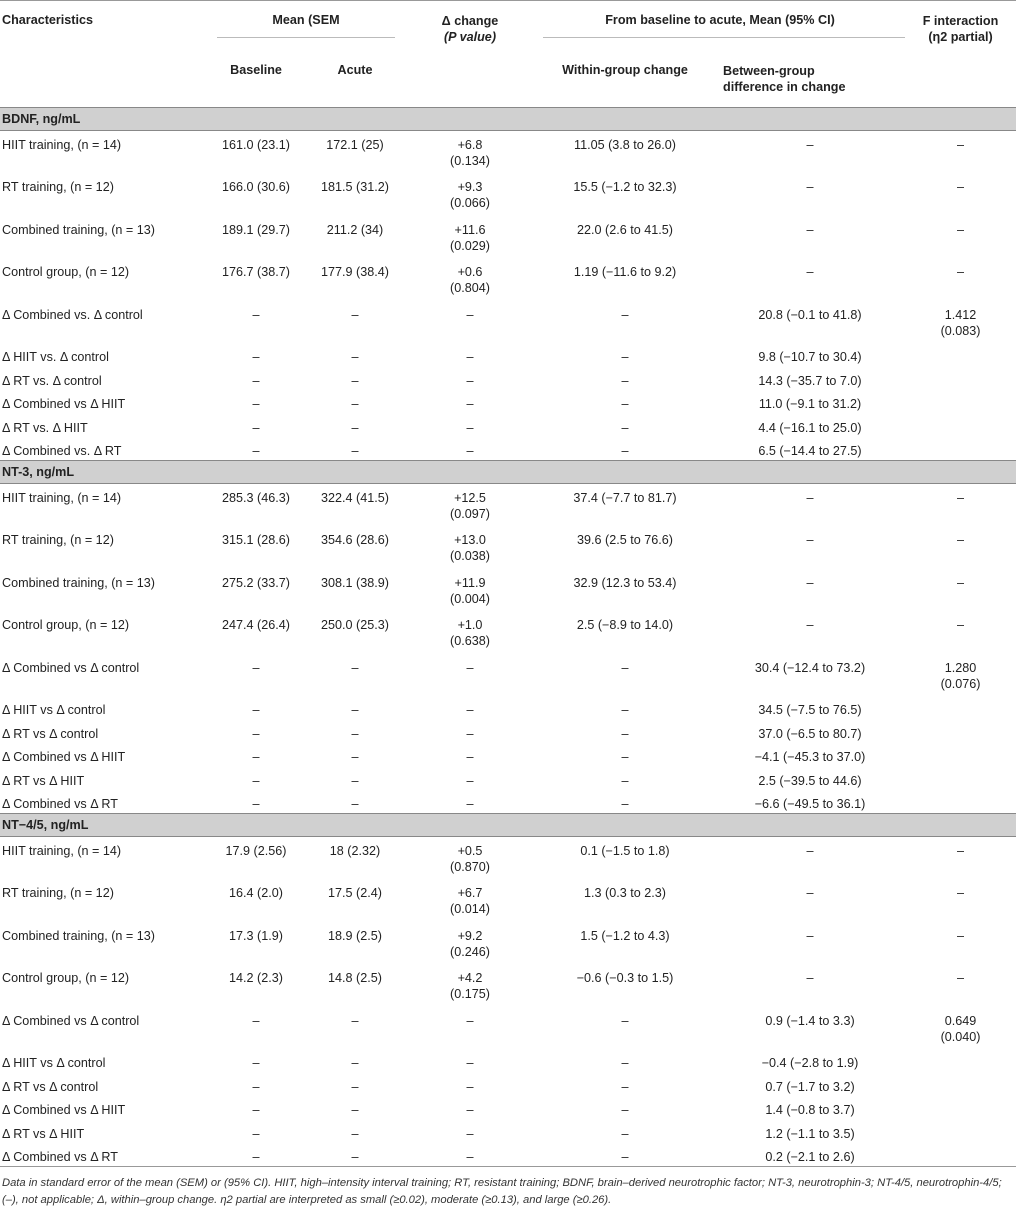  I want to click on cell-delta-text: (0.014), so click(470, 909).